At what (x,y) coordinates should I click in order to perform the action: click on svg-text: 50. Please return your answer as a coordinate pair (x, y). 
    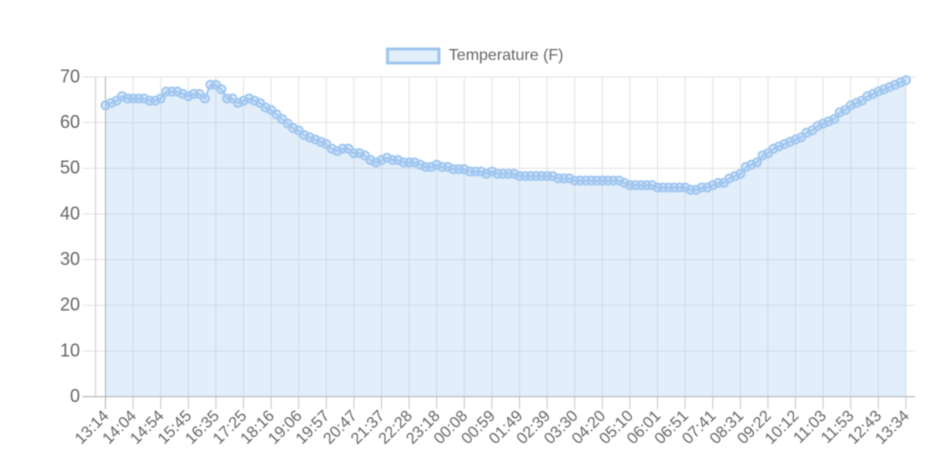
    Looking at the image, I should click on (70, 168).